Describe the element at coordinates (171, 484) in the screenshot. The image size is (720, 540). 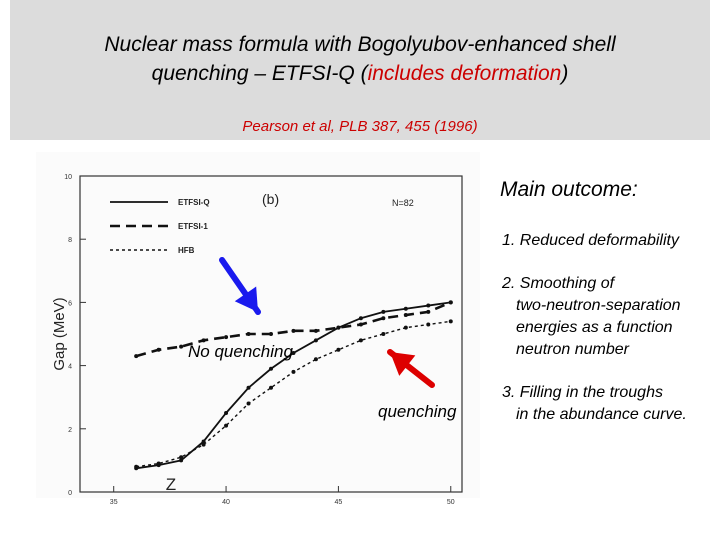
I see `x-axis-label: Z` at that location.